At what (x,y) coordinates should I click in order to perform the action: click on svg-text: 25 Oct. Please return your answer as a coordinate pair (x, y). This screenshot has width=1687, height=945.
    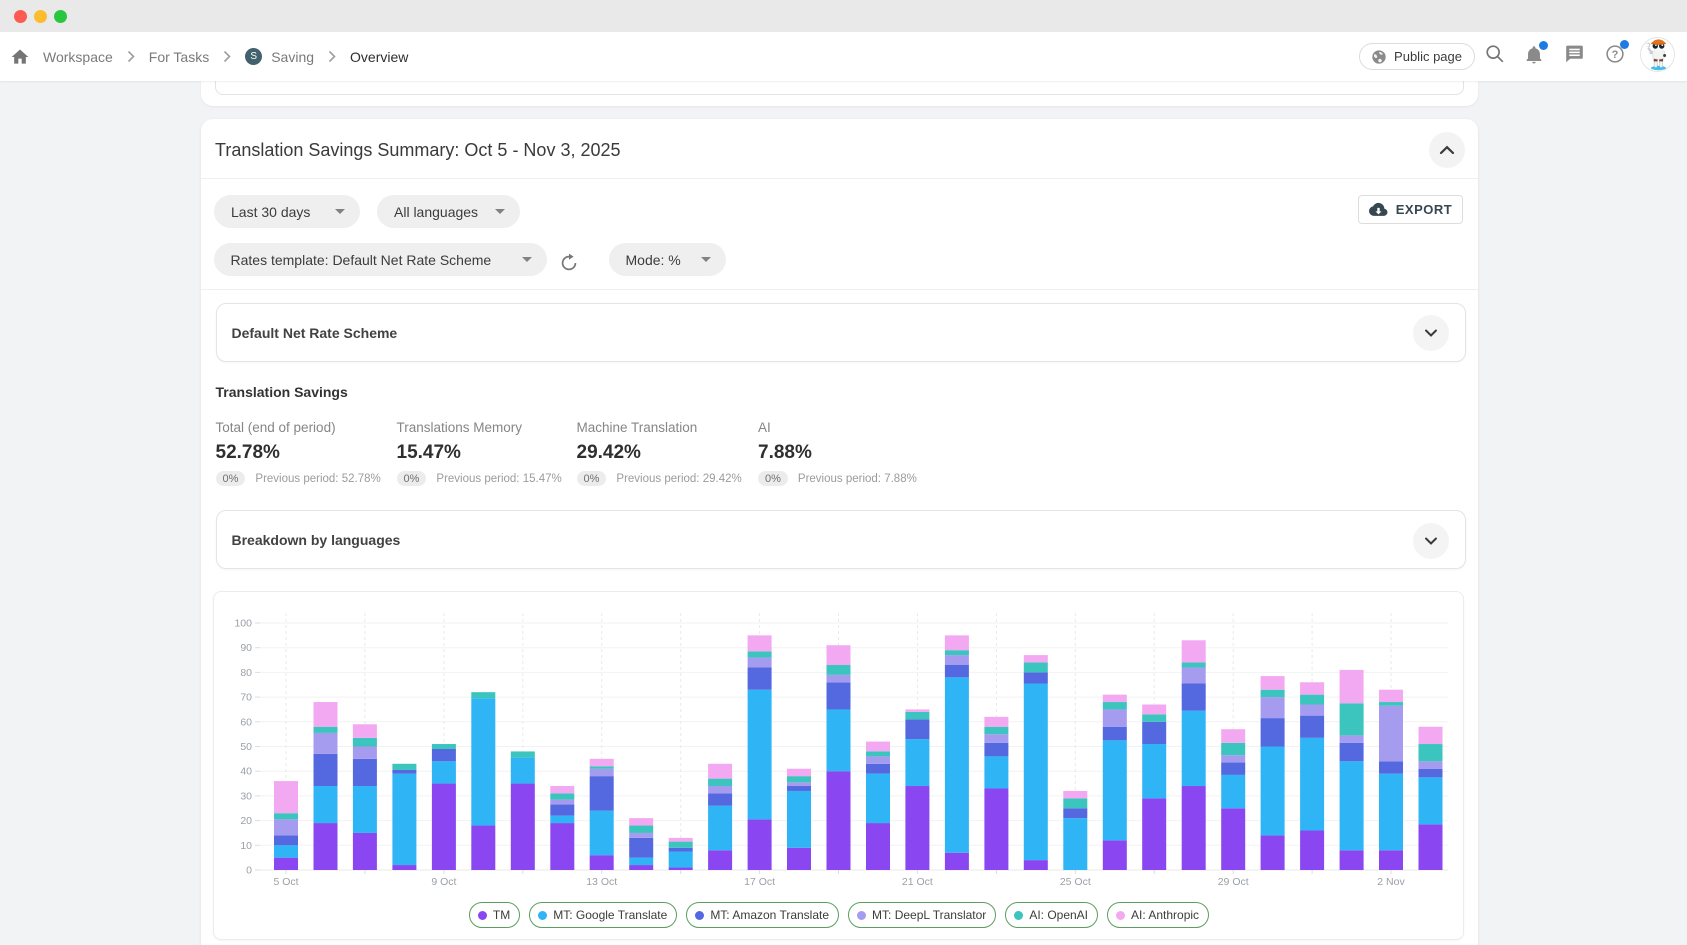
    Looking at the image, I should click on (1075, 882).